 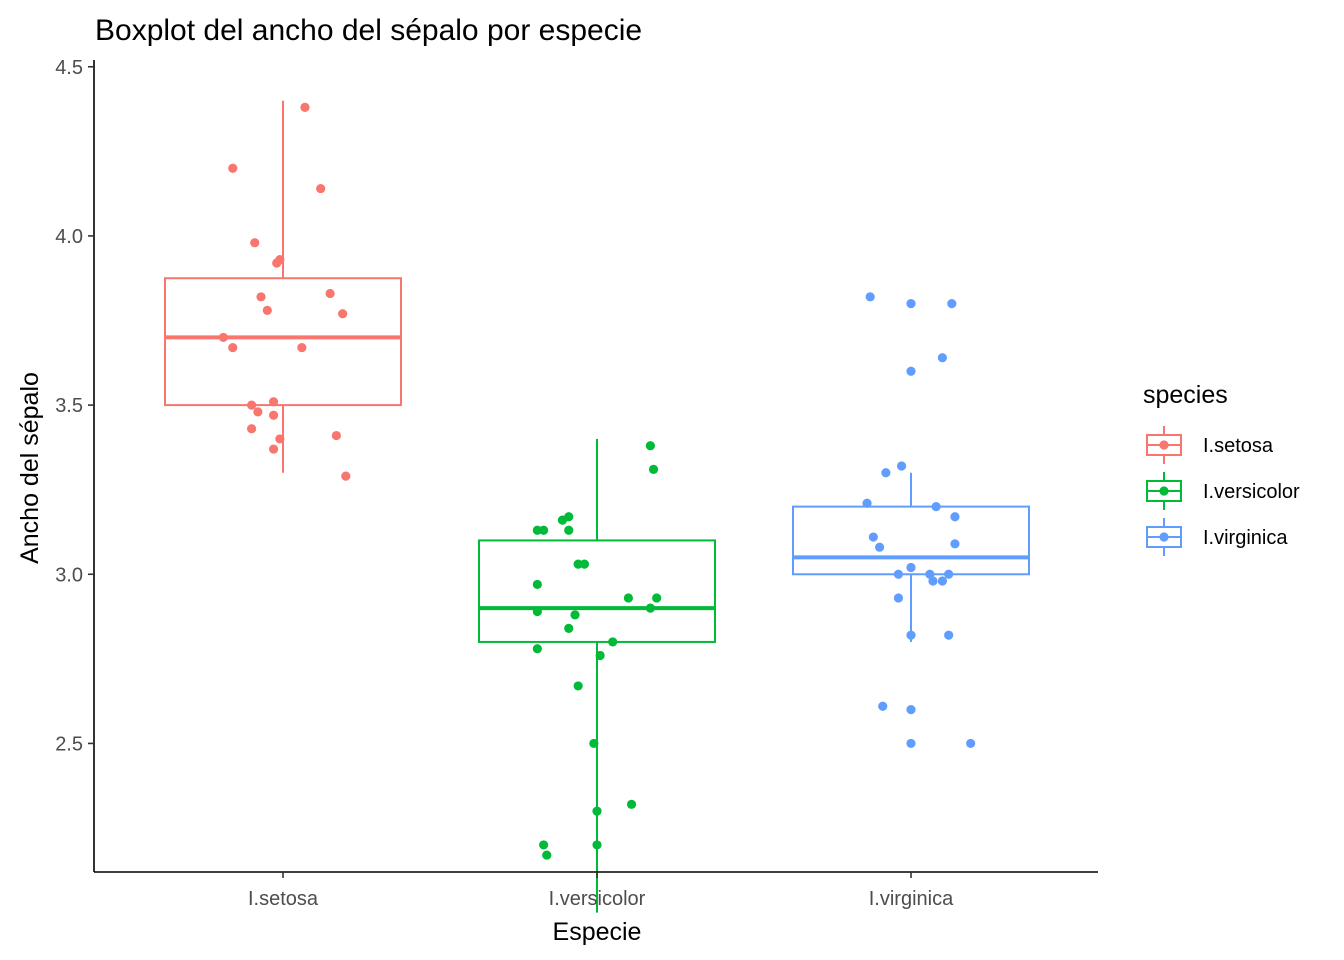 I want to click on legend-items: I.setosa I.versicolor I.virginica, so click(x=1223, y=491).